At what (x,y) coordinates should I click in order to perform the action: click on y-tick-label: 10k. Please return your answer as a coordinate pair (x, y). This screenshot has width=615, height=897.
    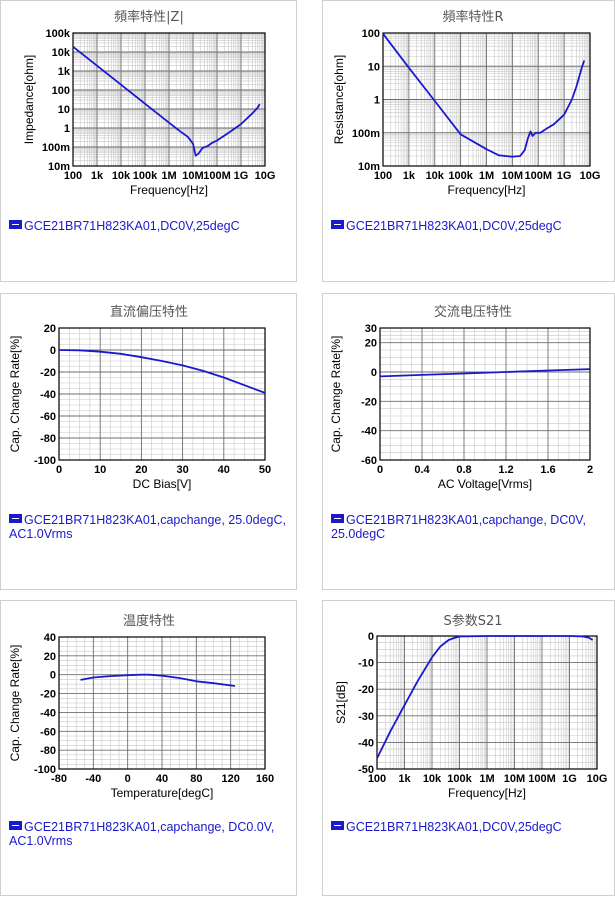
    Looking at the image, I should click on (61, 53).